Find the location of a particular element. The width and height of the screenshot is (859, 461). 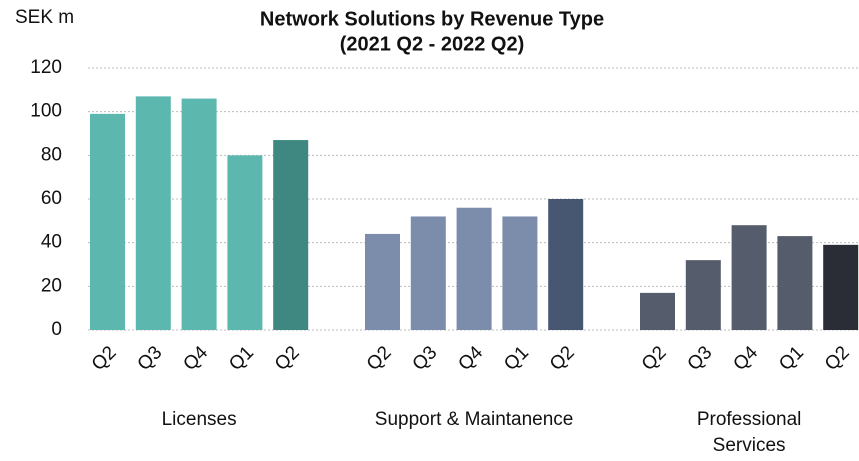

y-tick-label: 60 is located at coordinates (51, 198).